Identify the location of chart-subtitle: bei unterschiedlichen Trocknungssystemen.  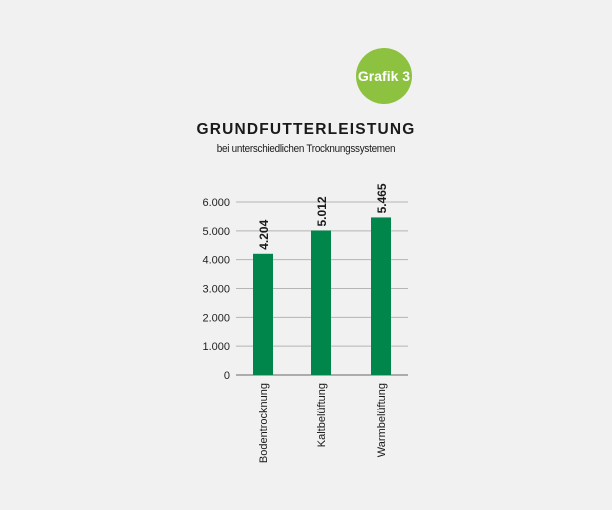
(306, 149).